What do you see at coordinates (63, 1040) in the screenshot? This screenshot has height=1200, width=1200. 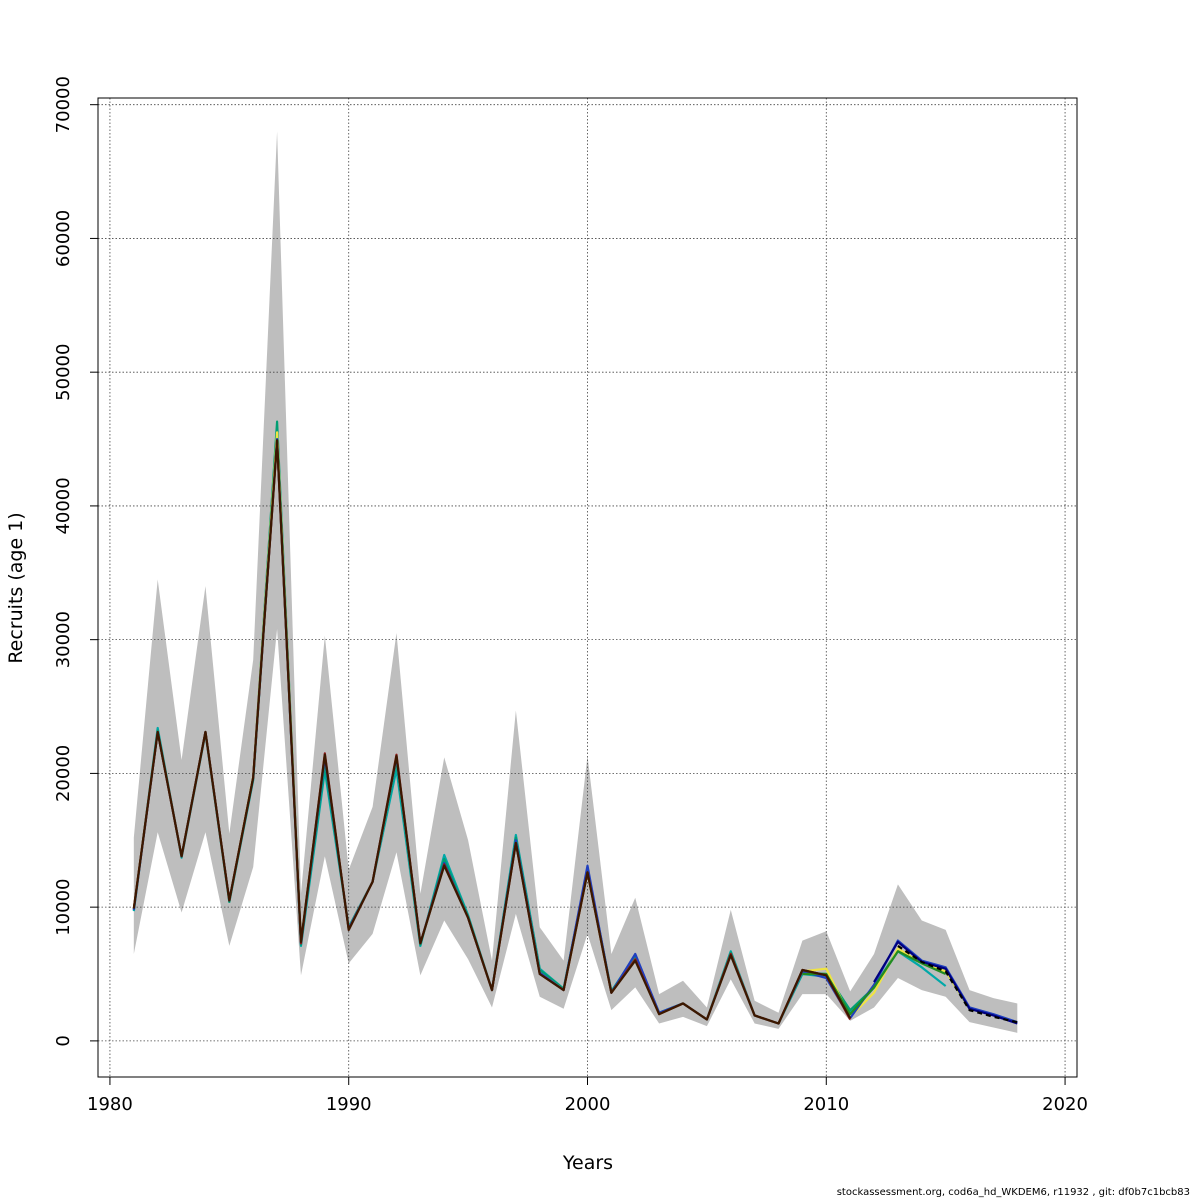 I see `y-tick-label: 0` at bounding box center [63, 1040].